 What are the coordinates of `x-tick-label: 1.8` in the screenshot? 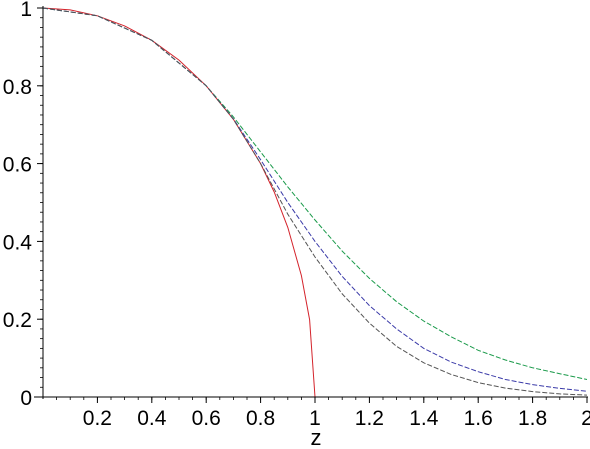 It's located at (532, 418).